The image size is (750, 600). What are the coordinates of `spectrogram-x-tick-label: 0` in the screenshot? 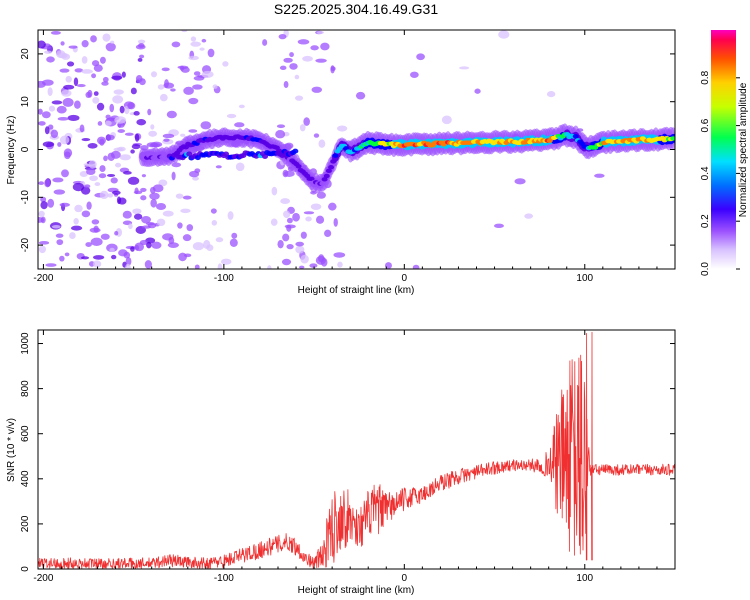 It's located at (405, 278).